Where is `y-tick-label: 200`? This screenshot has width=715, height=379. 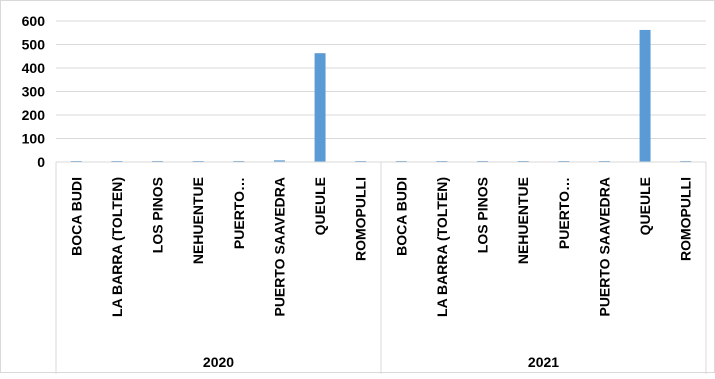
y-tick-label: 200 is located at coordinates (34, 115).